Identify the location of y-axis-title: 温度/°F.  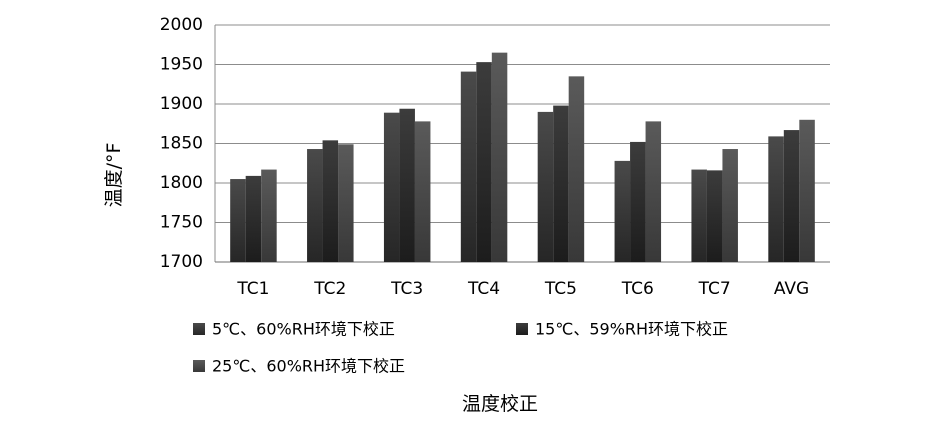
(114, 175).